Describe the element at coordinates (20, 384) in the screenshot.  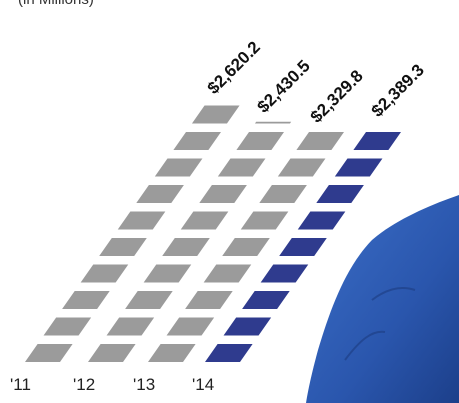
I see `x-tick-label: '11` at that location.